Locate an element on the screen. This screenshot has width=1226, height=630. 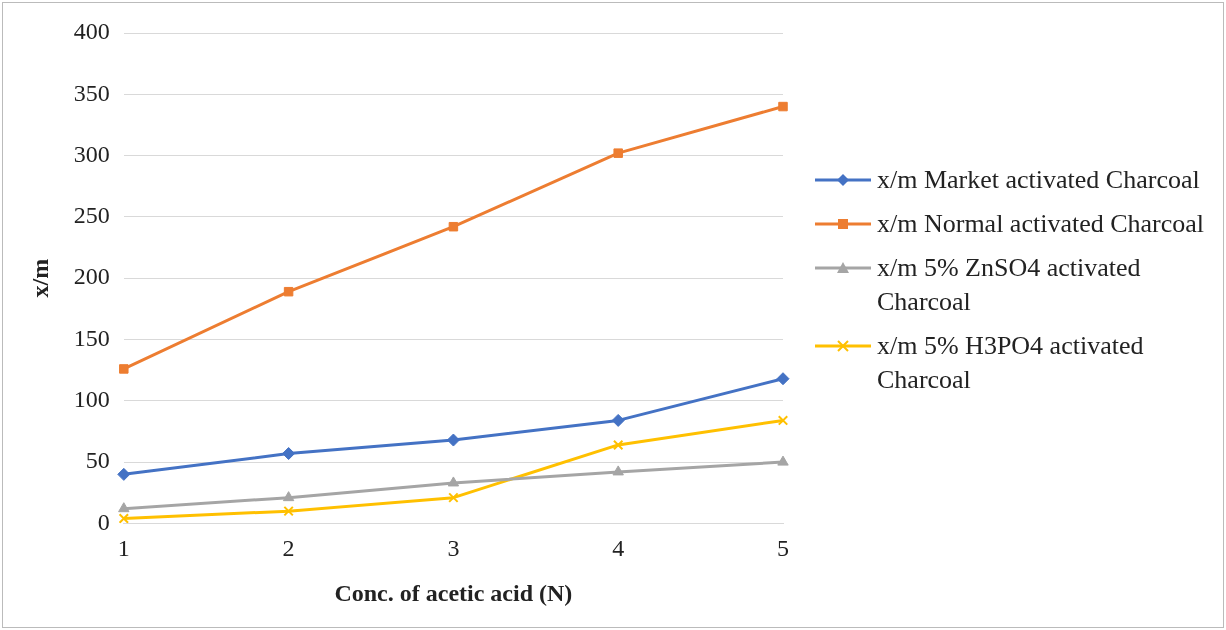
x-tick-label: 1 is located at coordinates (123, 548).